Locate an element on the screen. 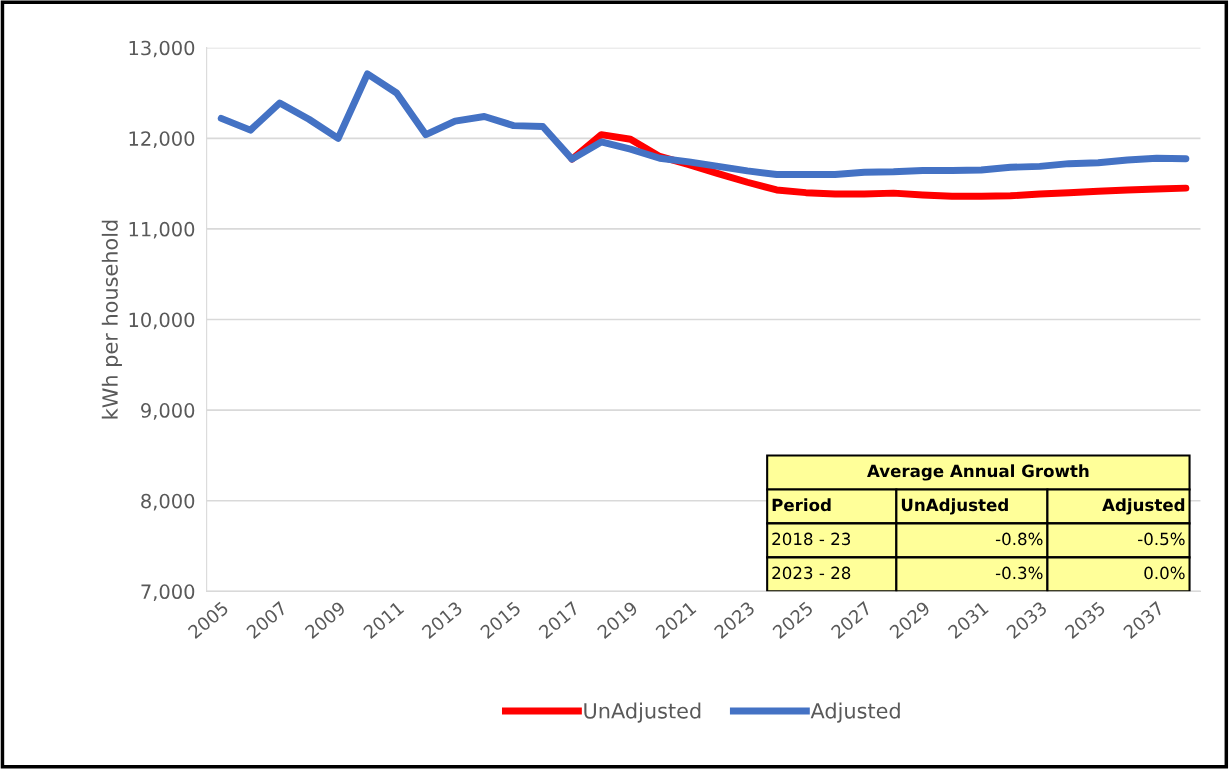 The height and width of the screenshot is (769, 1230). y-tick-label: 8,000 is located at coordinates (168, 502).